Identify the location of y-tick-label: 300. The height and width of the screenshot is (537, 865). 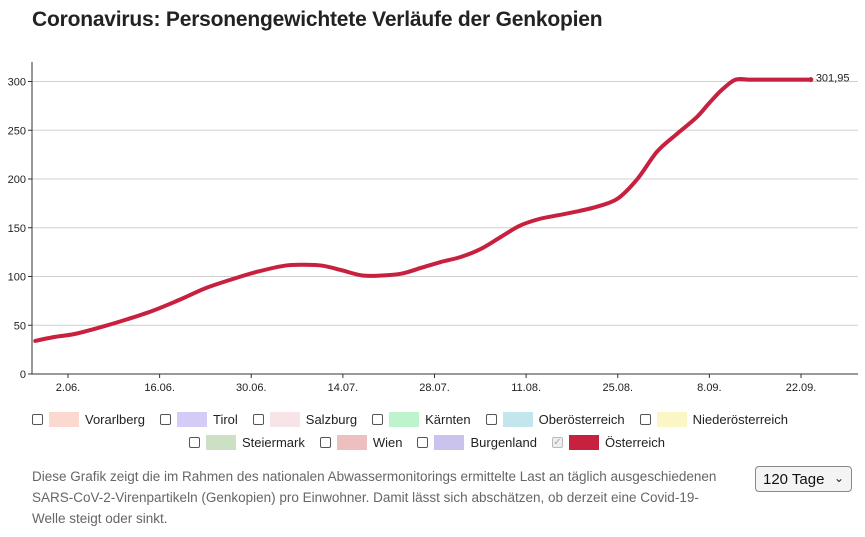
(17, 83).